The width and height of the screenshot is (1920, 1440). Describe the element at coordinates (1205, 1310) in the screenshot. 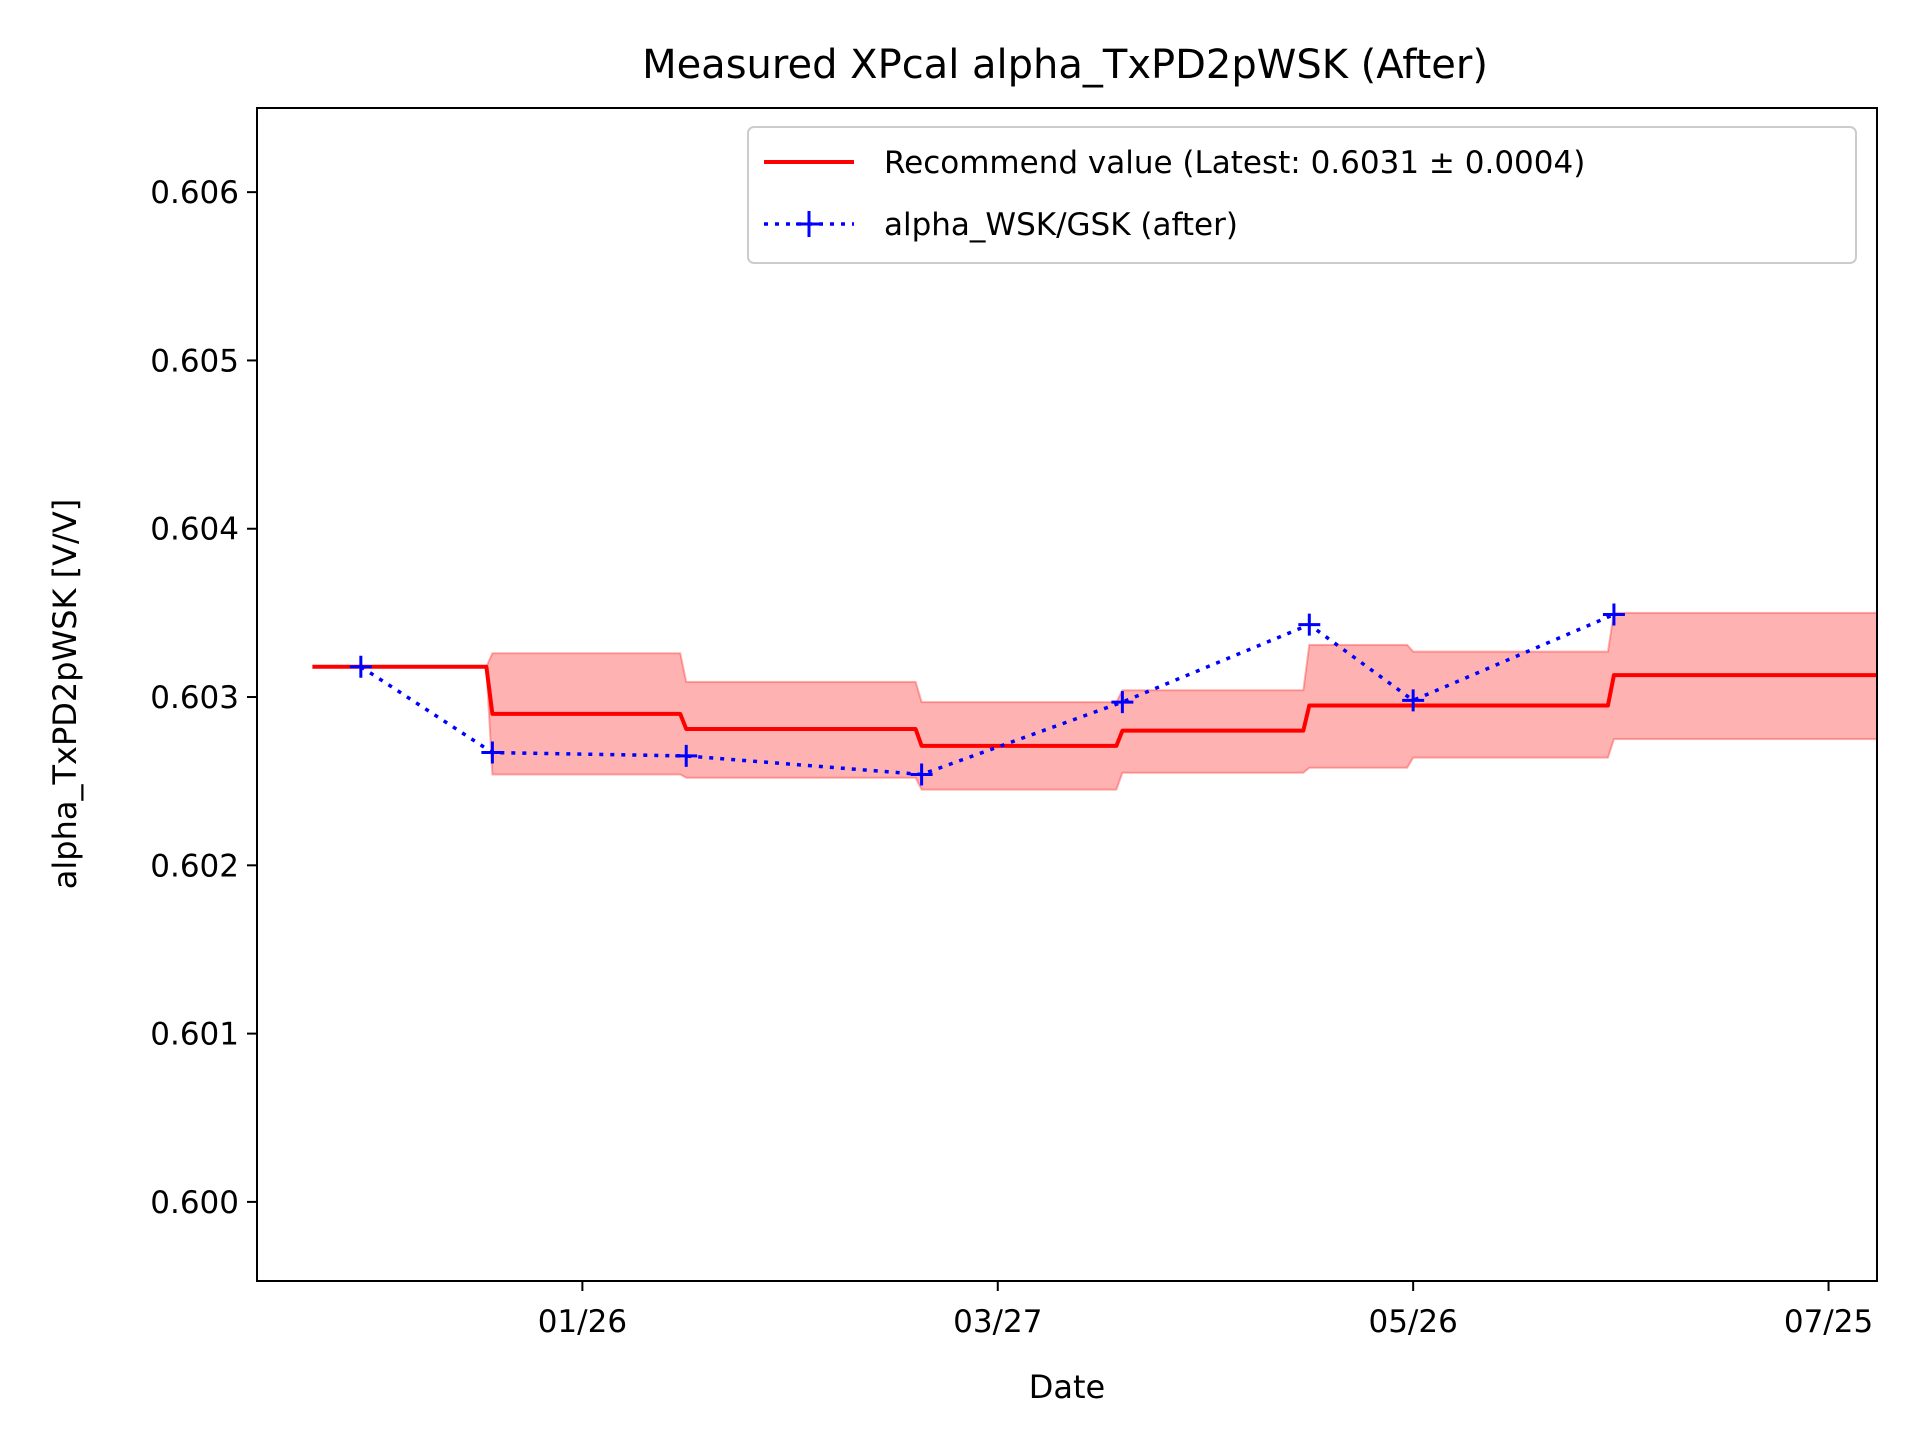

I see `x-axis: 01/26 03/27 05/26 07/25` at that location.